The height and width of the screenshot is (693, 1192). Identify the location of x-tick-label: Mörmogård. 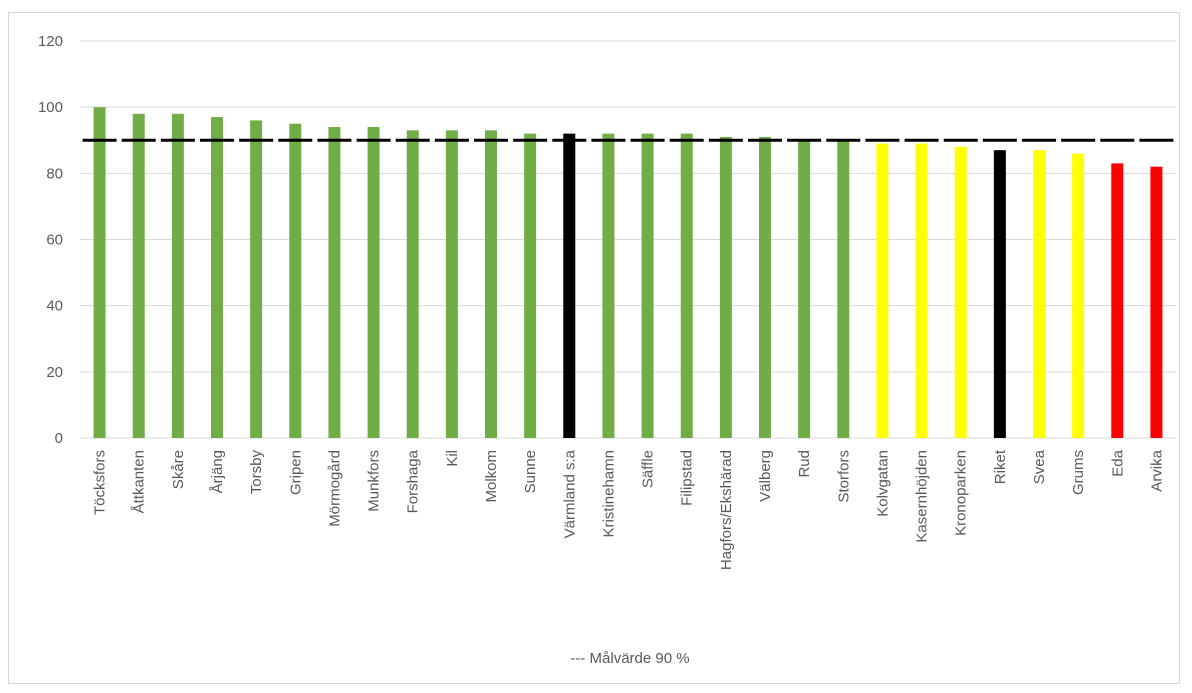
(334, 488).